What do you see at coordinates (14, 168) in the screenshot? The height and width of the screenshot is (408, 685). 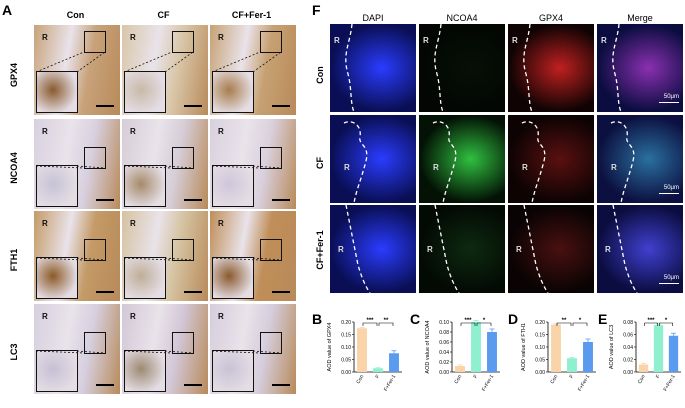 I see `ihc-row-head-ncoa4: NCOA4` at bounding box center [14, 168].